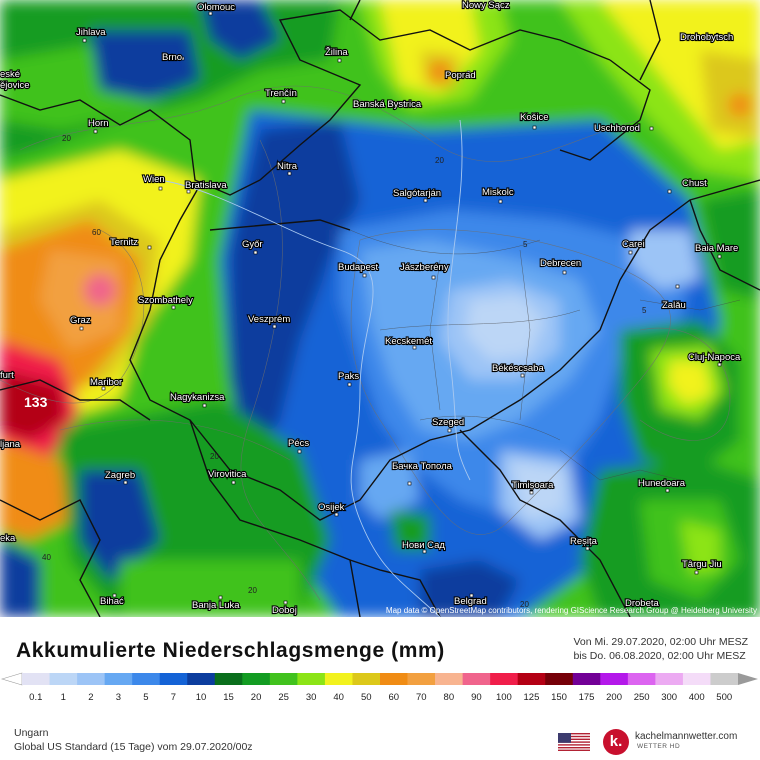 The height and width of the screenshot is (760, 760). Describe the element at coordinates (31, 733) in the screenshot. I see `region-label: Ungarn` at that location.